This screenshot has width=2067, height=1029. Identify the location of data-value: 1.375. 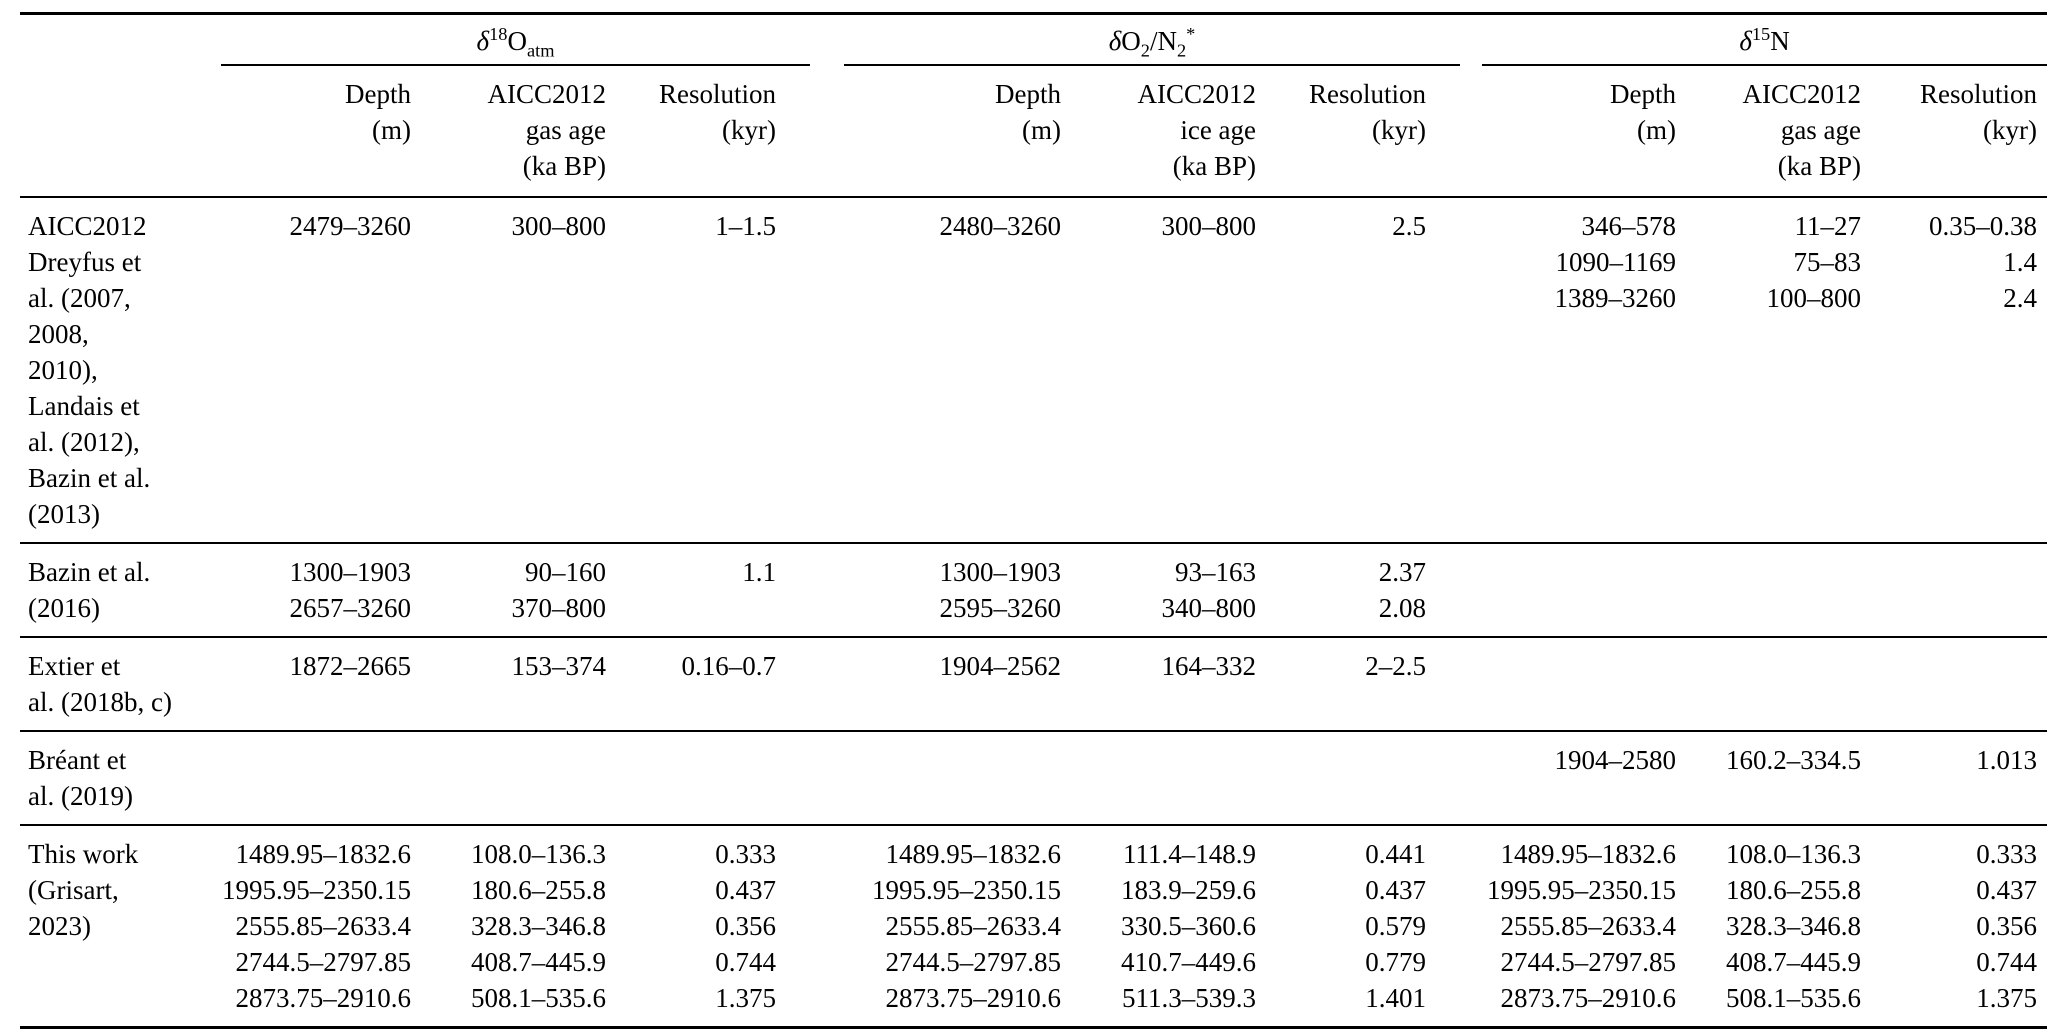
(2007, 998).